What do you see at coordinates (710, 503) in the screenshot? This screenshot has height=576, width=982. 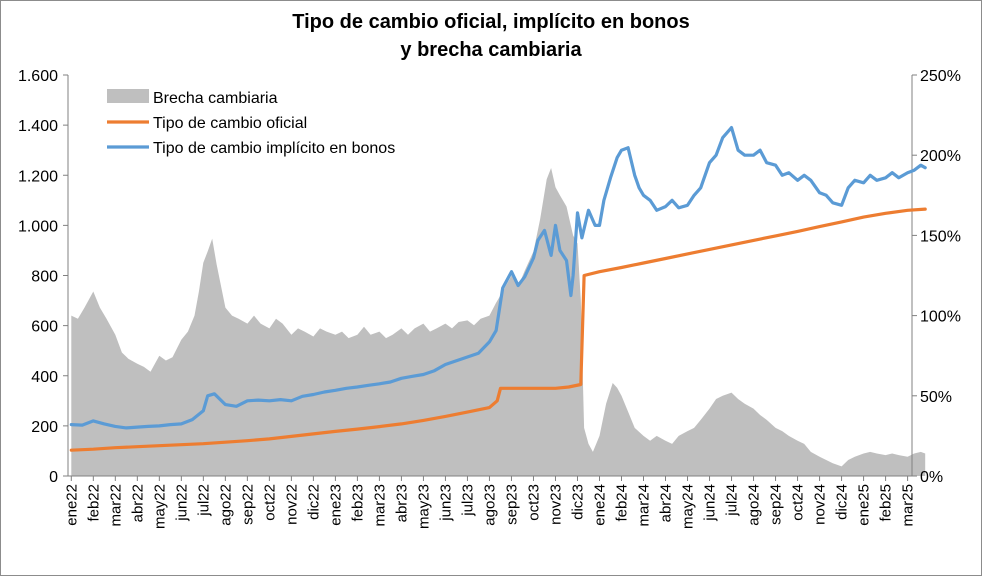 I see `x-tick-label: jun24` at bounding box center [710, 503].